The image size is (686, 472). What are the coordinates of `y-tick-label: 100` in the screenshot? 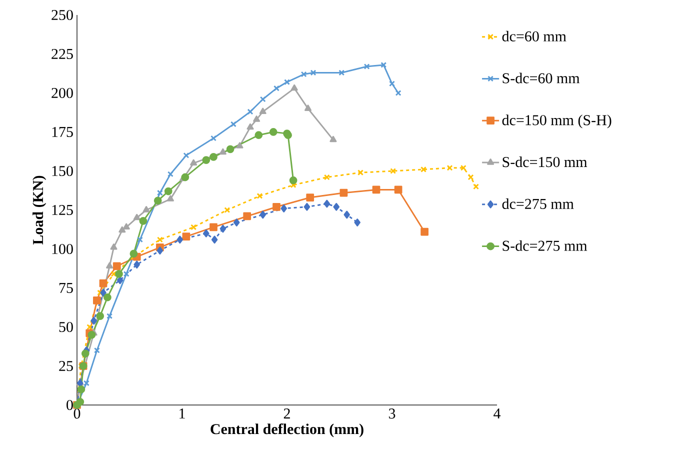 It's located at (62, 249).